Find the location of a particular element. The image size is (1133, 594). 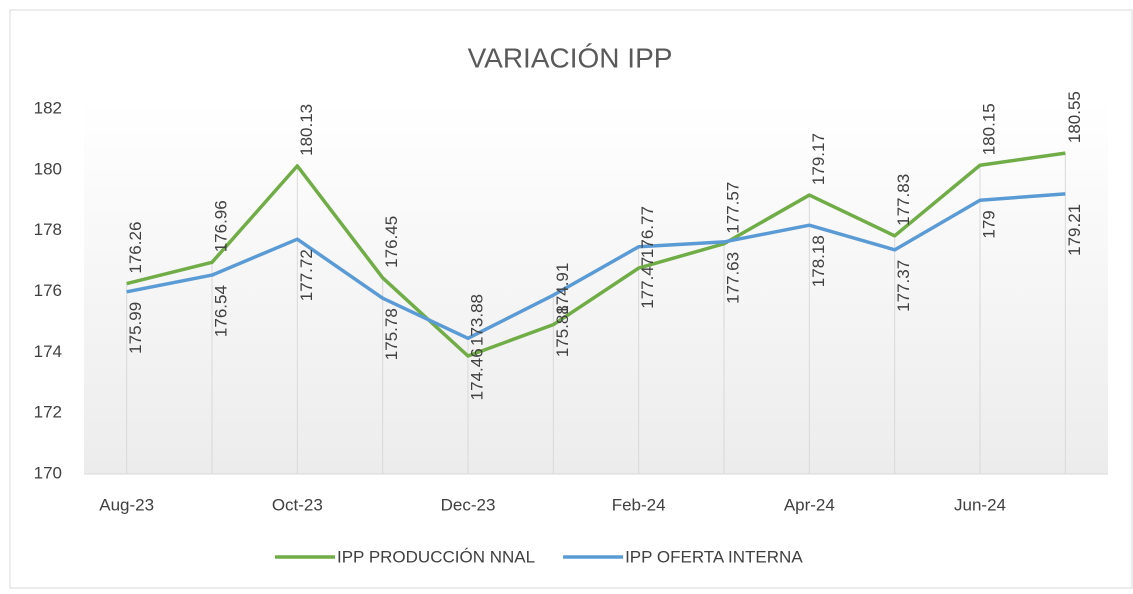

data-label: 178.18 is located at coordinates (818, 261).